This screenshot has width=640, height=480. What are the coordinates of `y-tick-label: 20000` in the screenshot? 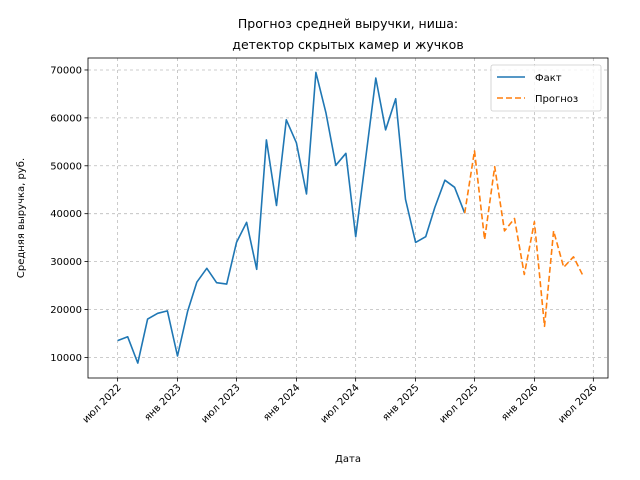 It's located at (66, 310).